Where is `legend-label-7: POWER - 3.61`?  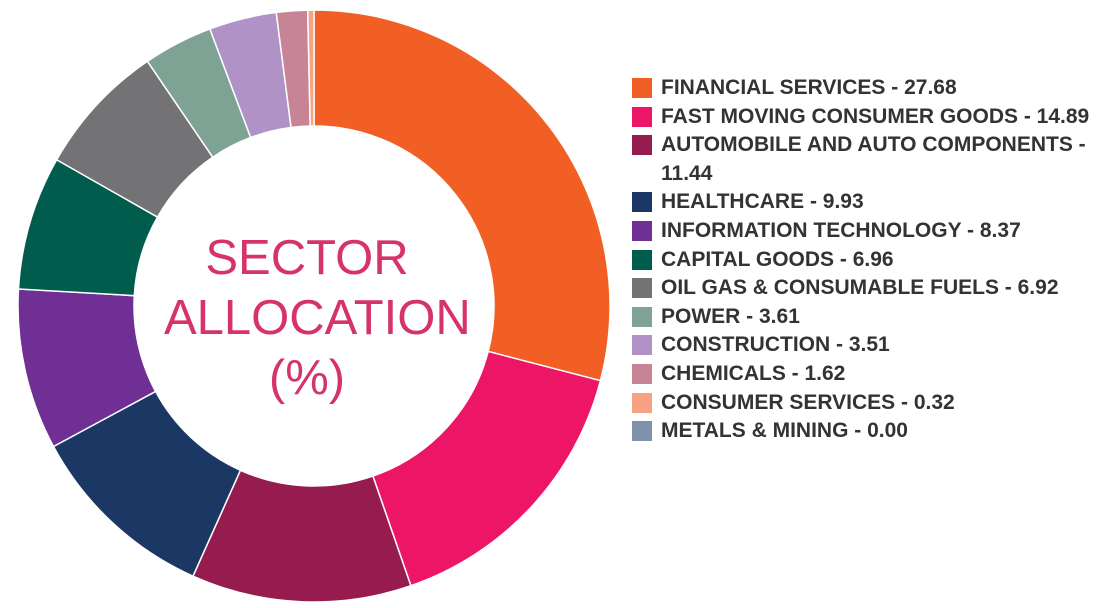
legend-label-7: POWER - 3.61 is located at coordinates (730, 316).